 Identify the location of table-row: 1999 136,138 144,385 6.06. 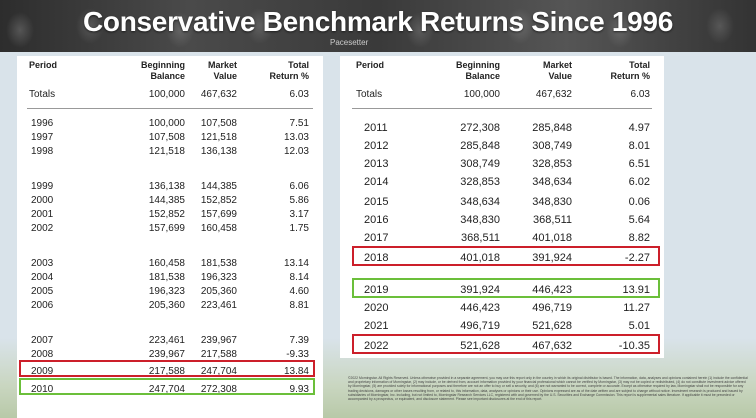
(170, 188).